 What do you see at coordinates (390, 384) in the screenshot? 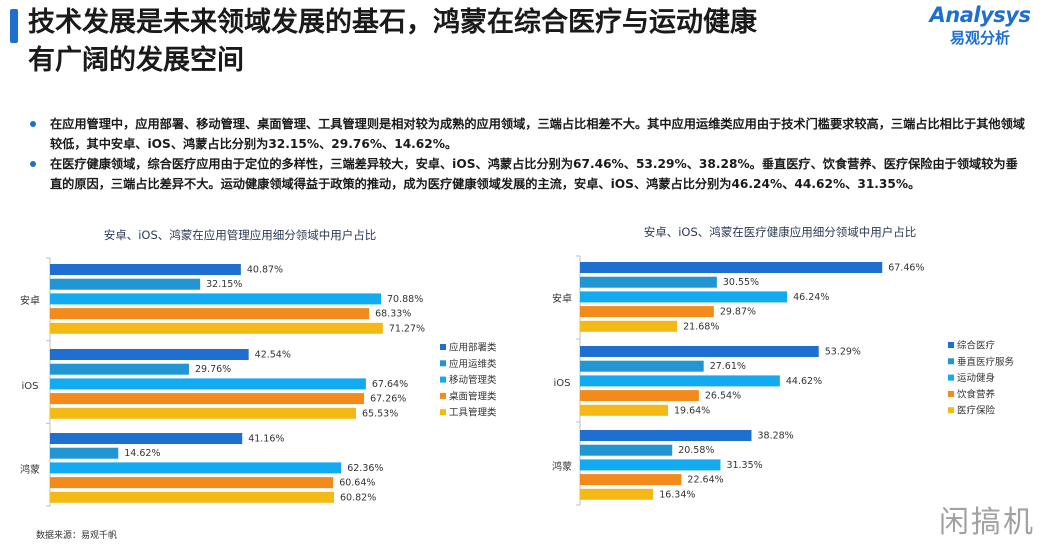
I see `data-label: 67.64%` at bounding box center [390, 384].